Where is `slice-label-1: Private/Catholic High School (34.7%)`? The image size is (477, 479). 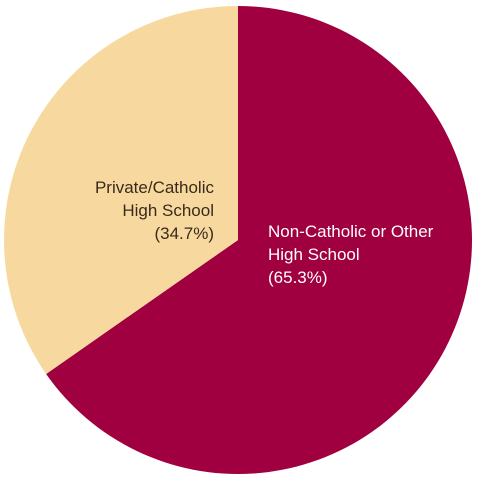
slice-label-1: Private/Catholic High School (34.7%) is located at coordinates (155, 210).